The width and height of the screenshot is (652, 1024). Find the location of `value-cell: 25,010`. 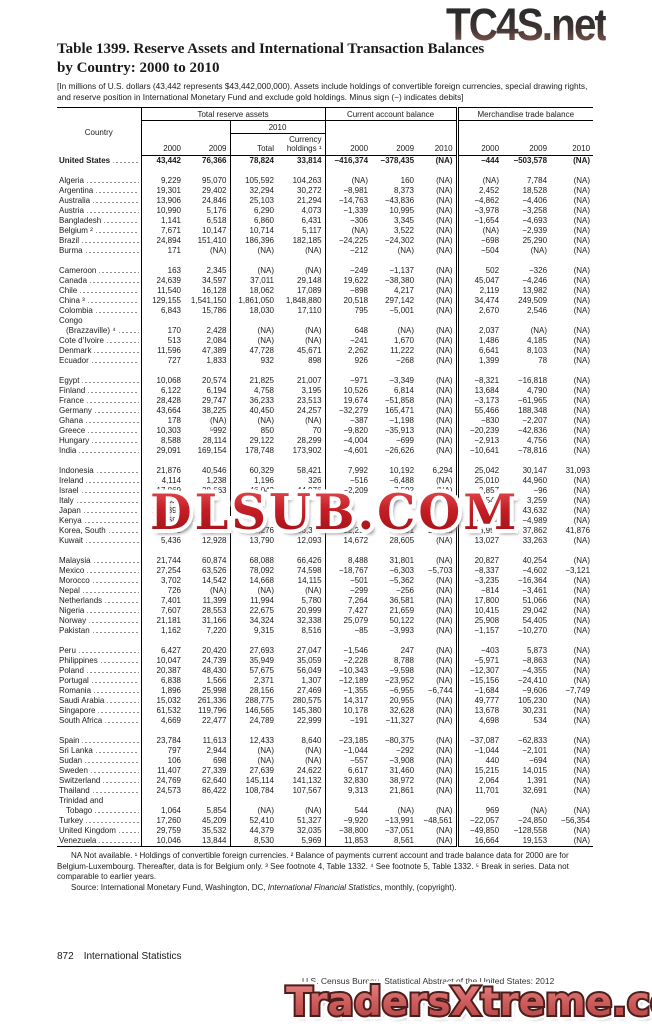

value-cell: 25,010 is located at coordinates (479, 481).